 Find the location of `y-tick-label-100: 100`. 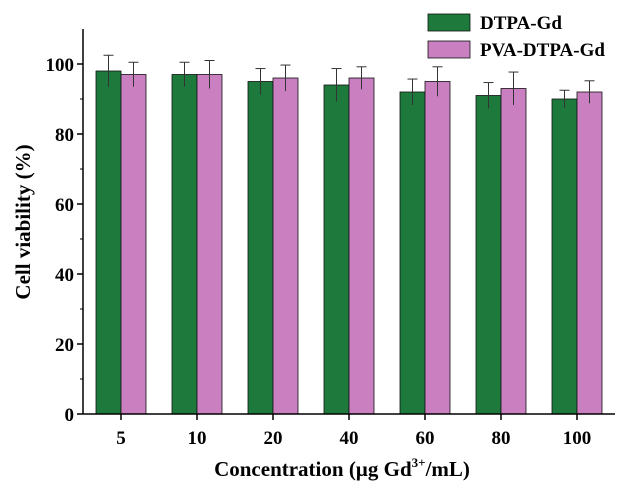

y-tick-label-100: 100 is located at coordinates (60, 65).